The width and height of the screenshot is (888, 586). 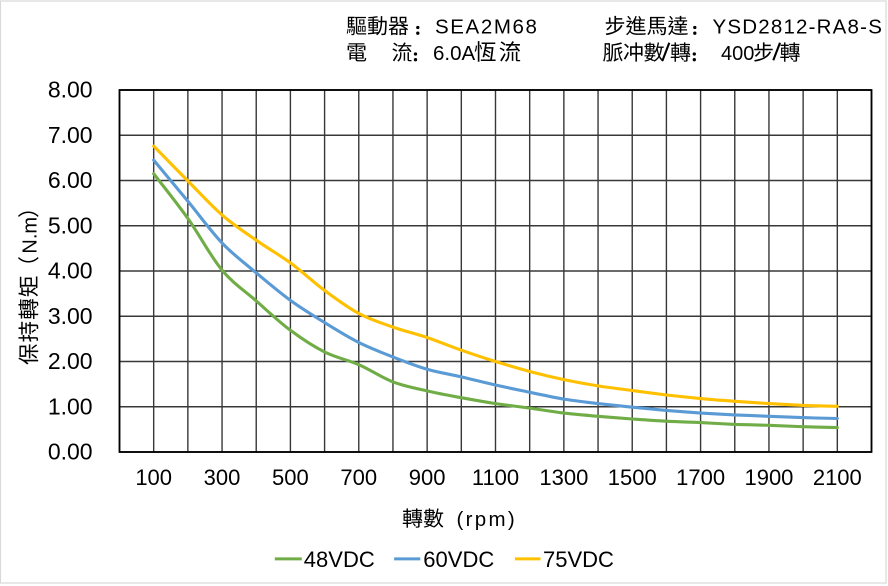 I want to click on svg-text: 60VDC, so click(x=458, y=559).